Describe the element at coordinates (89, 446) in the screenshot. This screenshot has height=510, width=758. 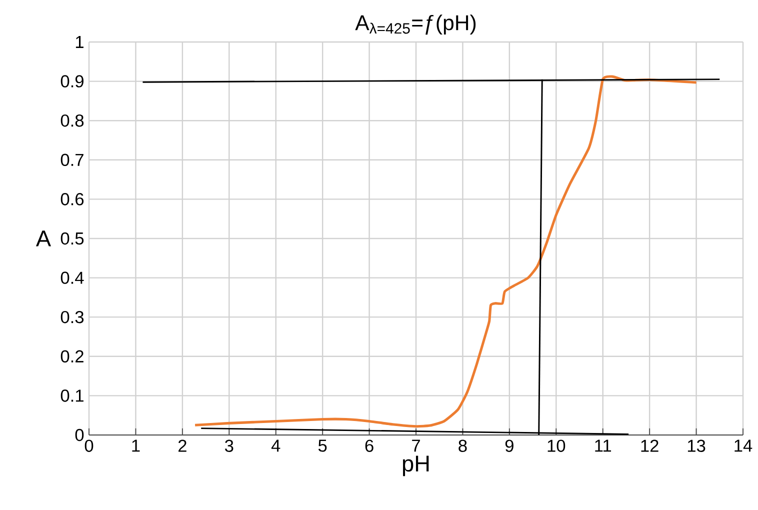
I see `x-tick-label: 0` at that location.